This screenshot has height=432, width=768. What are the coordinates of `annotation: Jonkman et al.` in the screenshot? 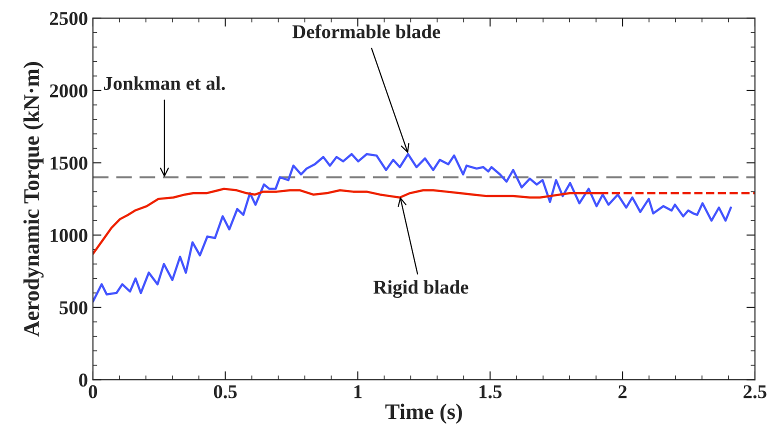 It's located at (164, 83).